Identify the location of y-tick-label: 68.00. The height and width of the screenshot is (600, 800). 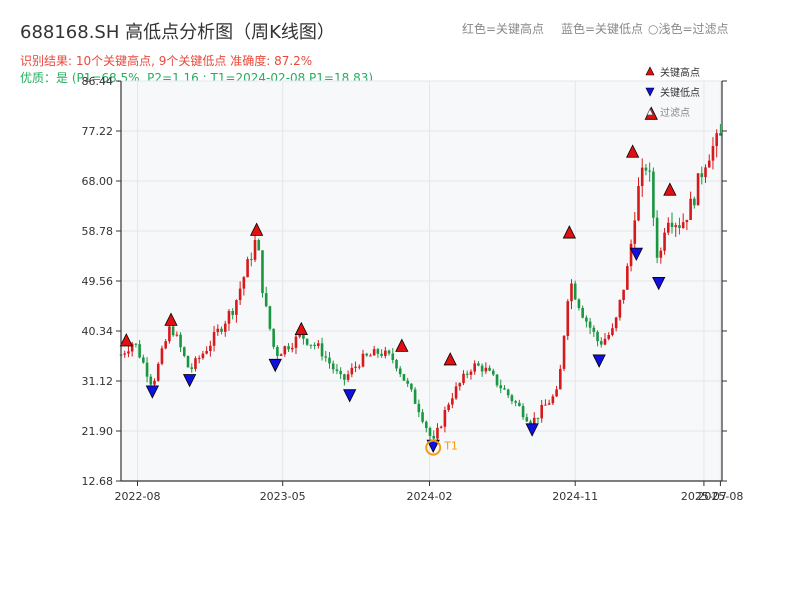
(98, 181).